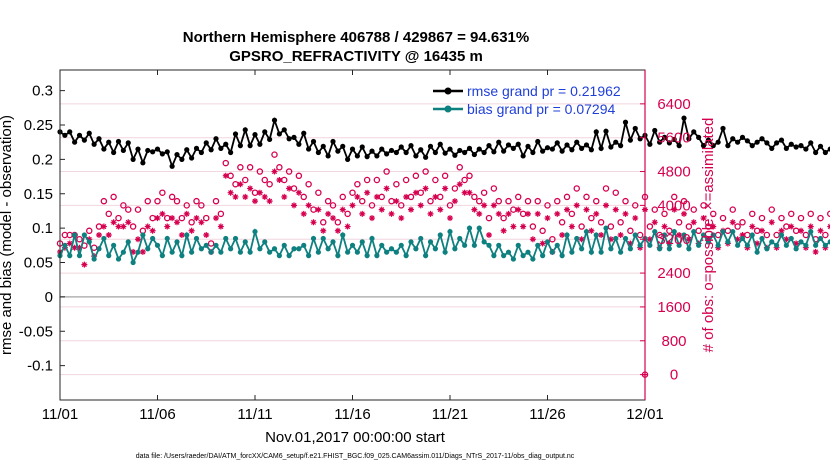 The width and height of the screenshot is (830, 470). I want to click on legend-bias-marker, so click(448, 109).